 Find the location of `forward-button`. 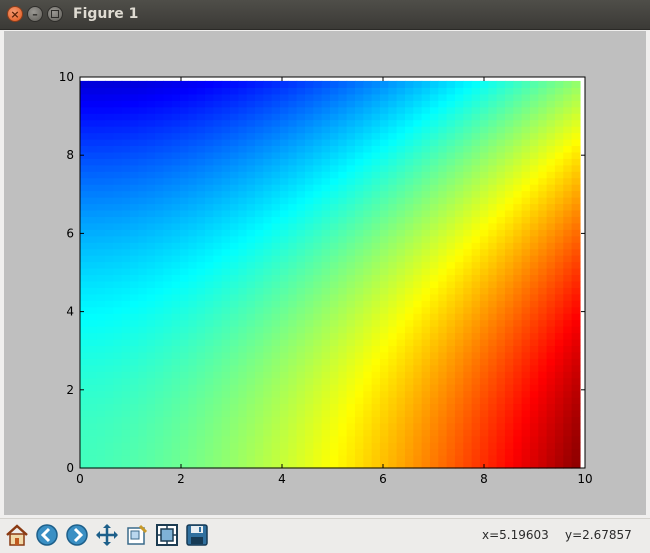

forward-button is located at coordinates (77, 535).